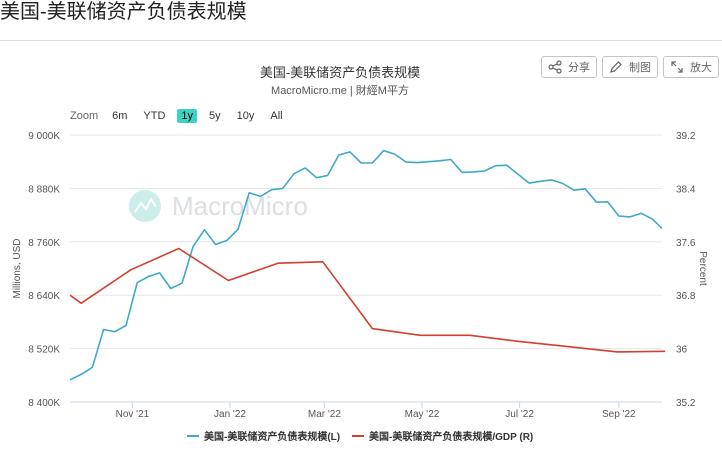 This screenshot has height=453, width=722. I want to click on range-selector: Zoom 6m YTD 1y 5y 10y All, so click(182, 116).